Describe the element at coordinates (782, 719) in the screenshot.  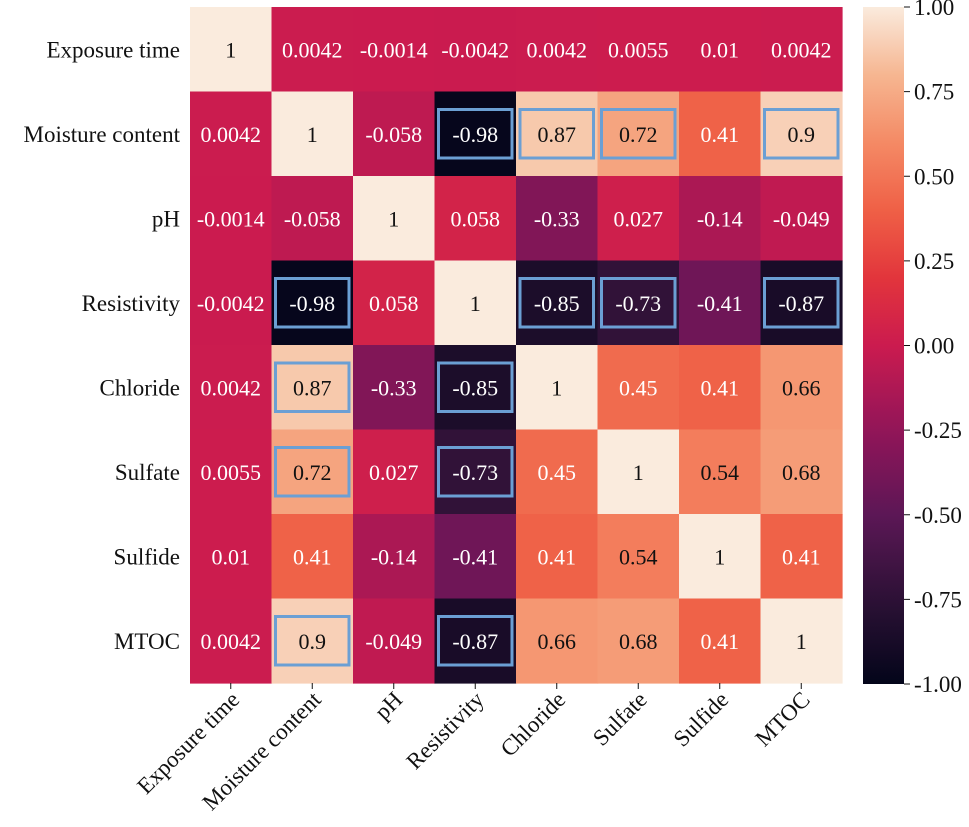
I see `column-label: MTOC` at that location.